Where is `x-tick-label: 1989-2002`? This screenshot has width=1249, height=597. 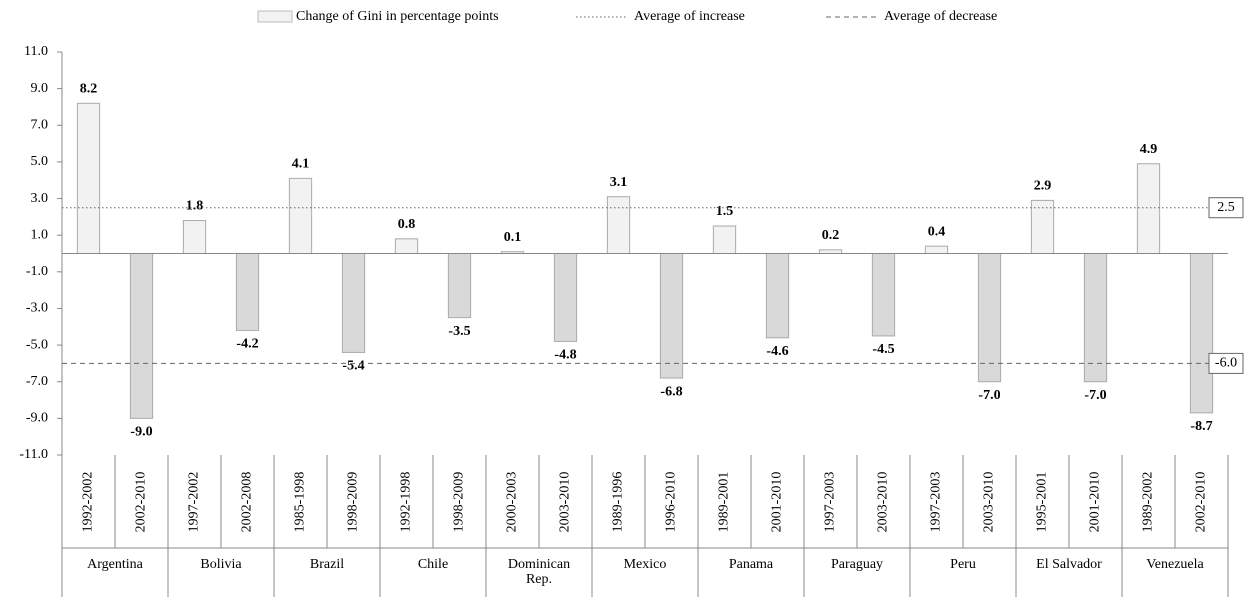
x-tick-label: 1989-2002 is located at coordinates (1148, 502).